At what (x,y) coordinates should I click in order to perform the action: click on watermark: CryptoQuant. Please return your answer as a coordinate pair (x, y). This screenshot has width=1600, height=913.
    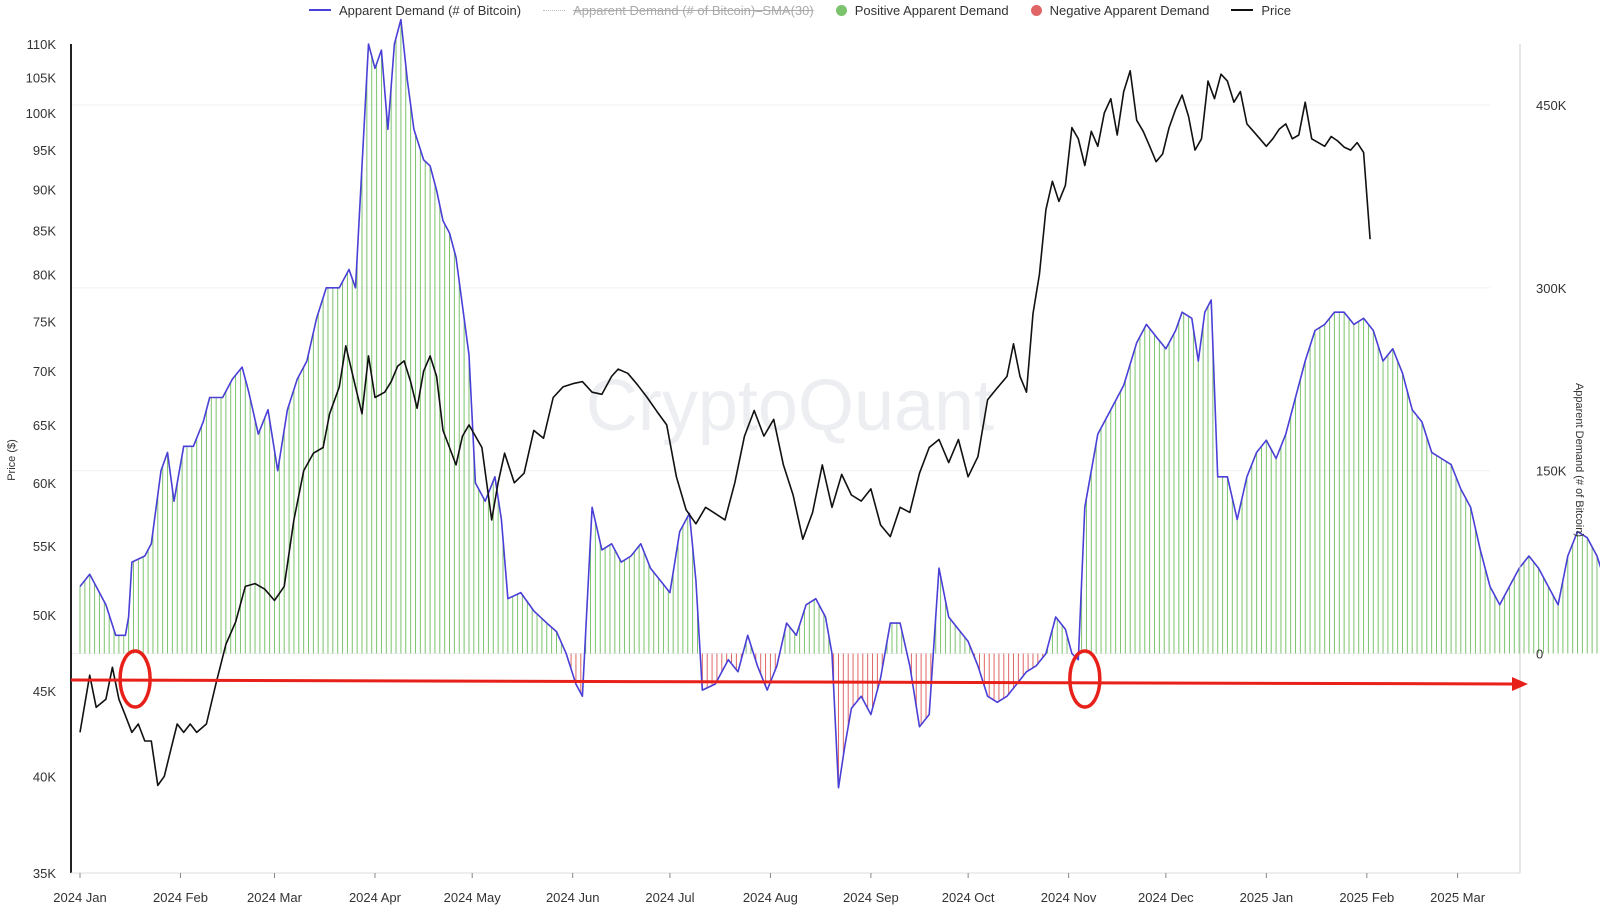
    Looking at the image, I should click on (790, 406).